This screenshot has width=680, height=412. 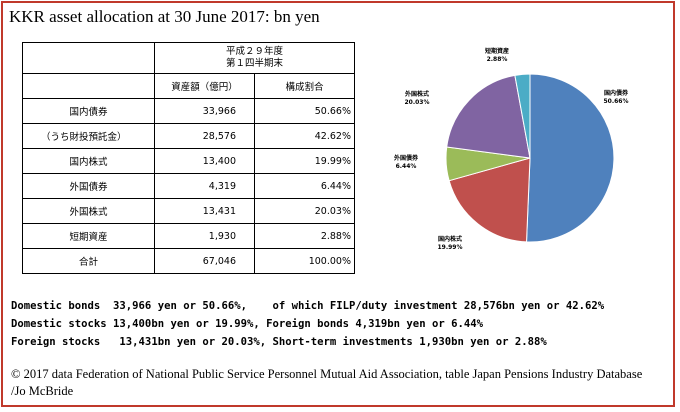 I want to click on table-column-header-row: 資産額（億円） 構成割合, so click(x=188, y=86).